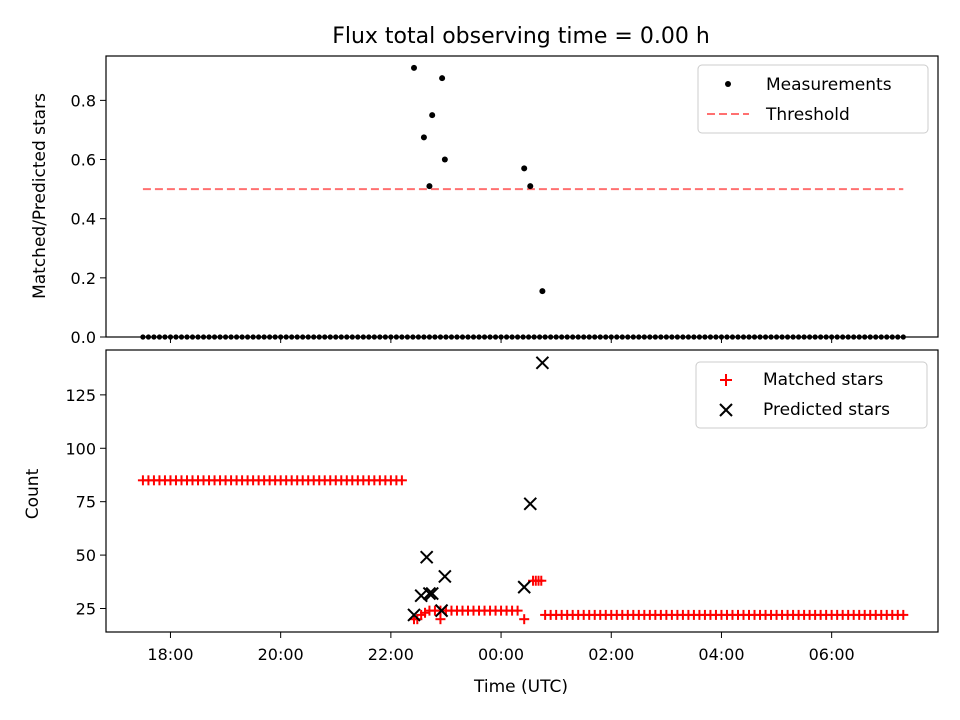 The height and width of the screenshot is (720, 960). I want to click on bottom-ytick-label: 100, so click(80, 448).